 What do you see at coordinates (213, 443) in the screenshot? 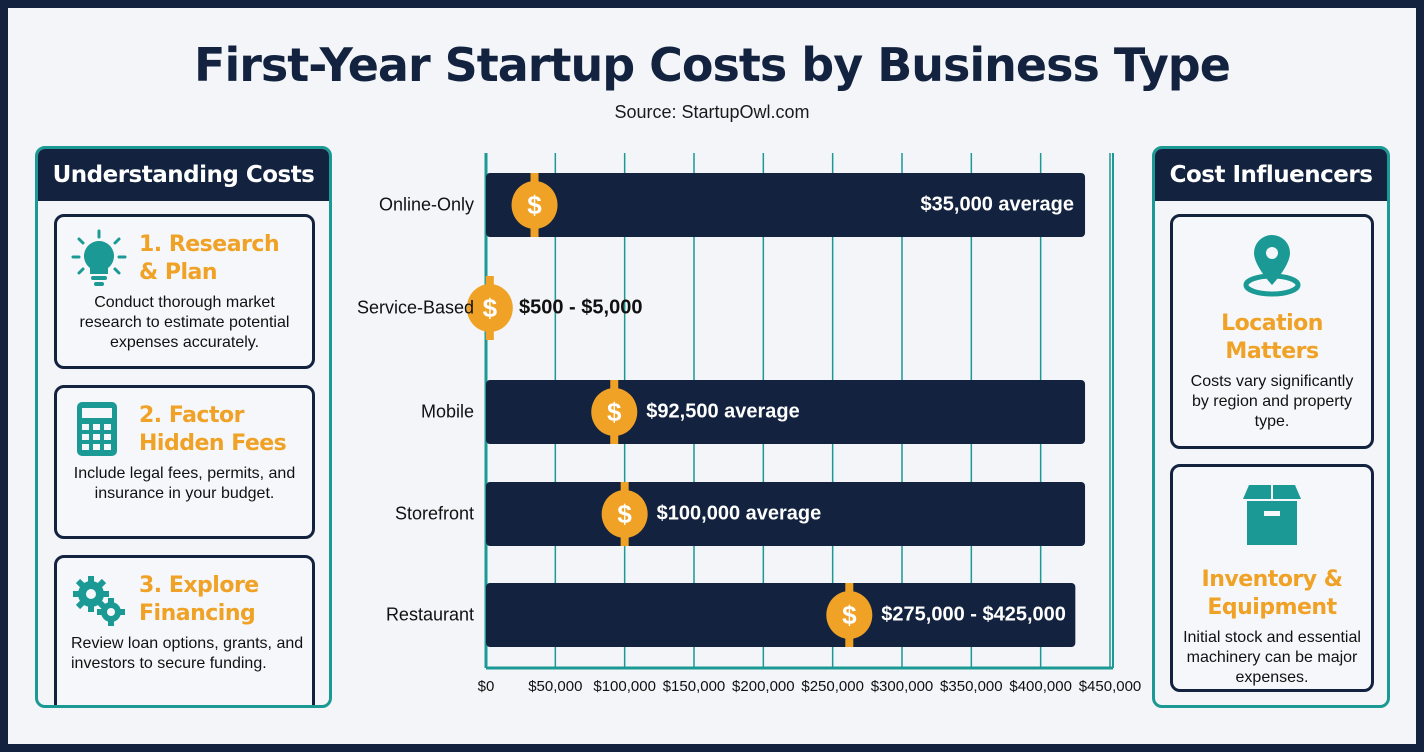
I see `card-title: Hidden Fees` at bounding box center [213, 443].